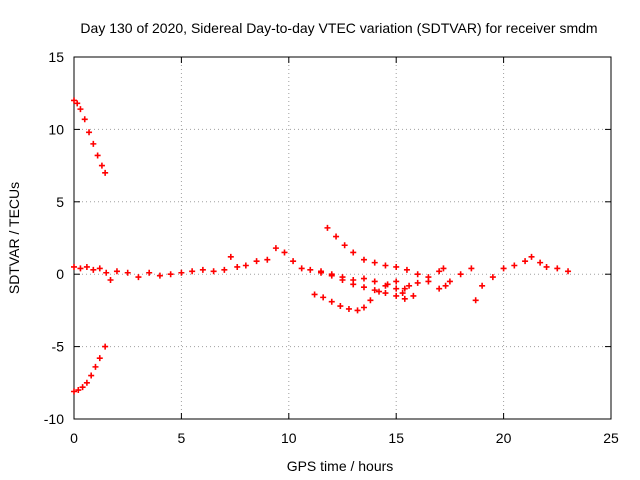 The width and height of the screenshot is (640, 480). What do you see at coordinates (60, 274) in the screenshot?
I see `y-tick-label: 0` at bounding box center [60, 274].